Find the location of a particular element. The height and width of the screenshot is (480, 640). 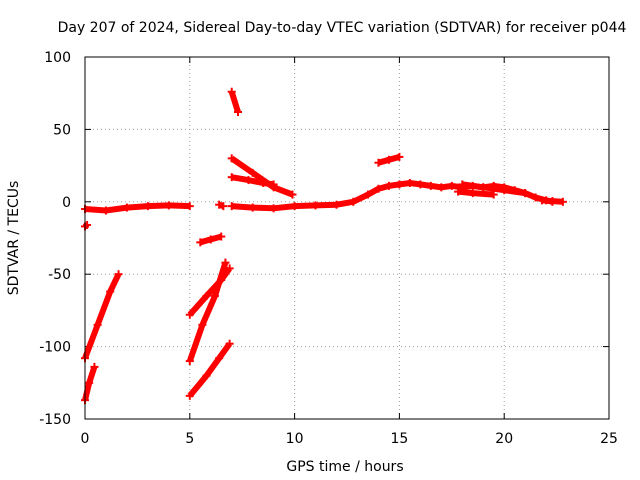

y-axis-label: SDTVAR / TECUs is located at coordinates (14, 238).